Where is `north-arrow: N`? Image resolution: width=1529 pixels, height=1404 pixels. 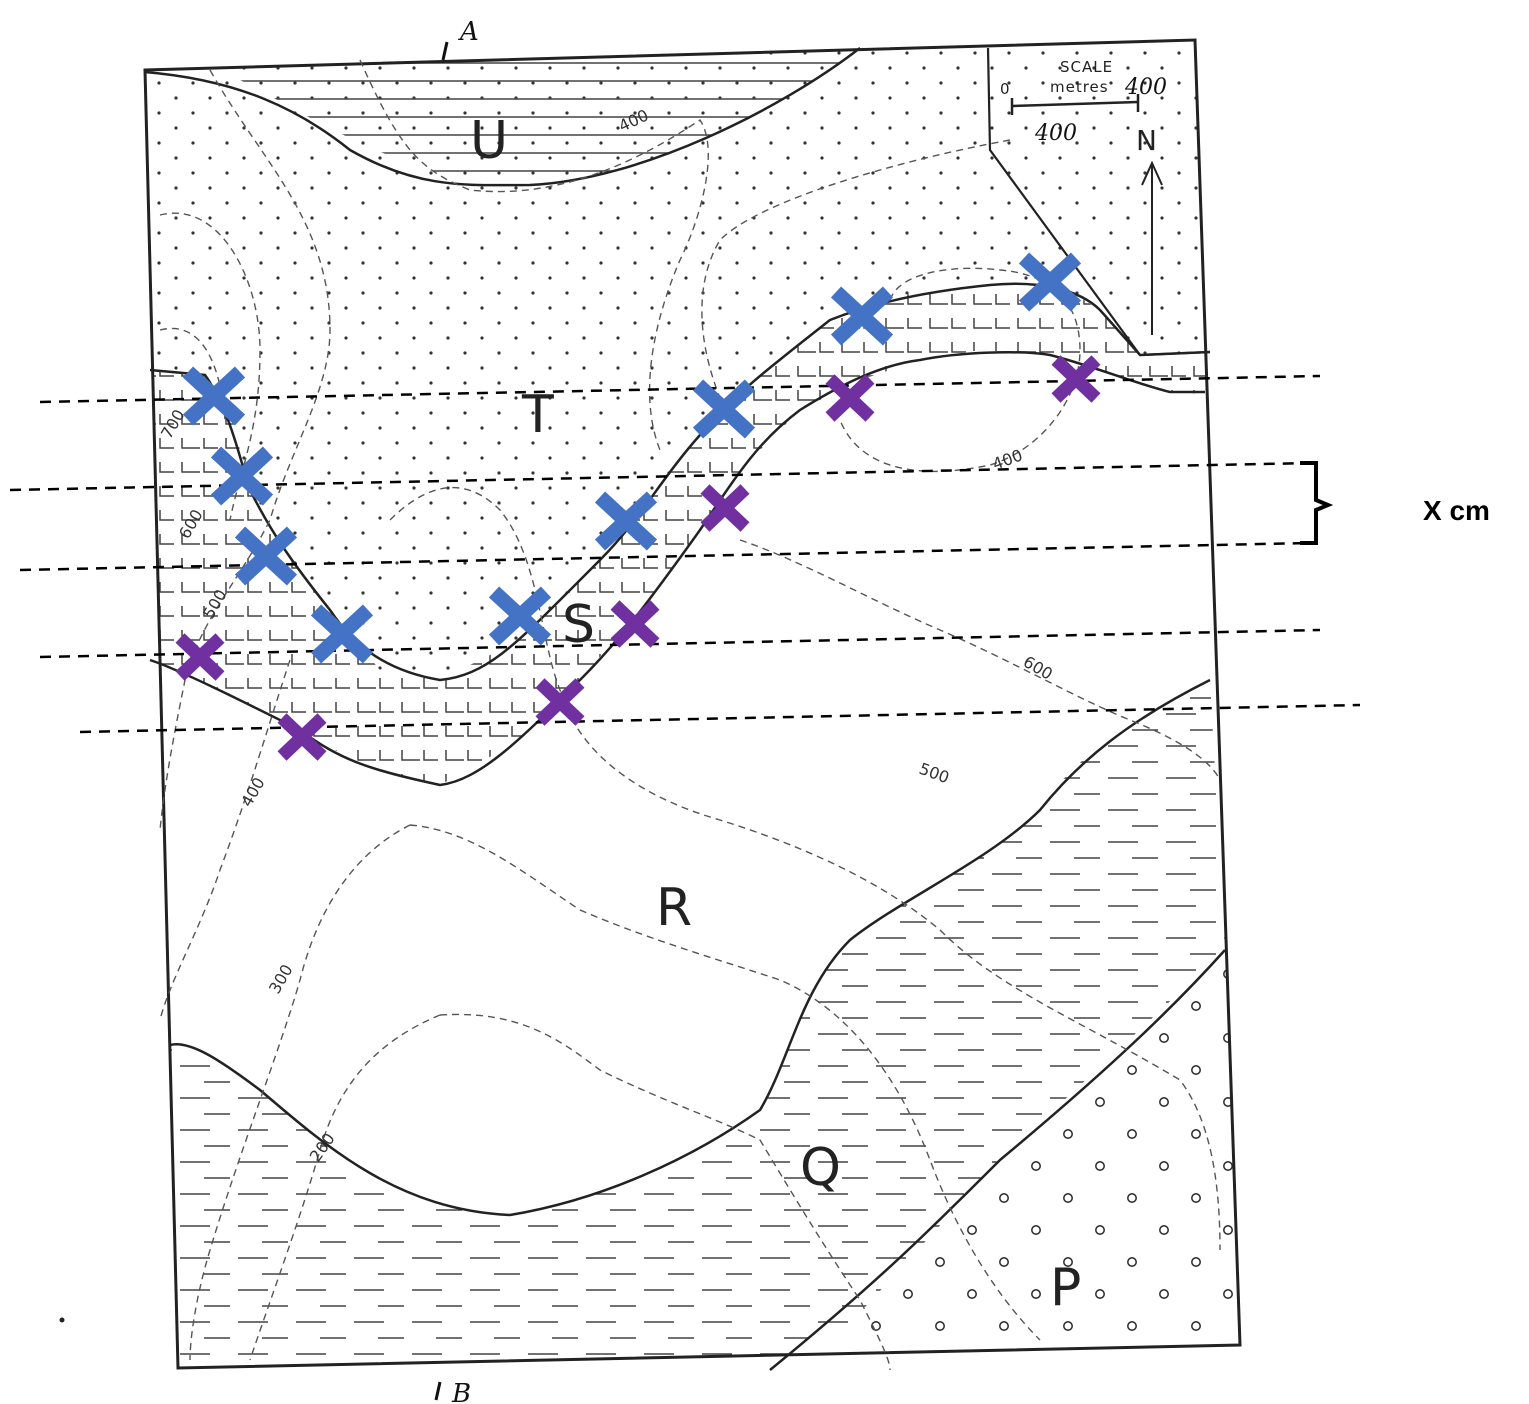 north-arrow: N is located at coordinates (1149, 229).